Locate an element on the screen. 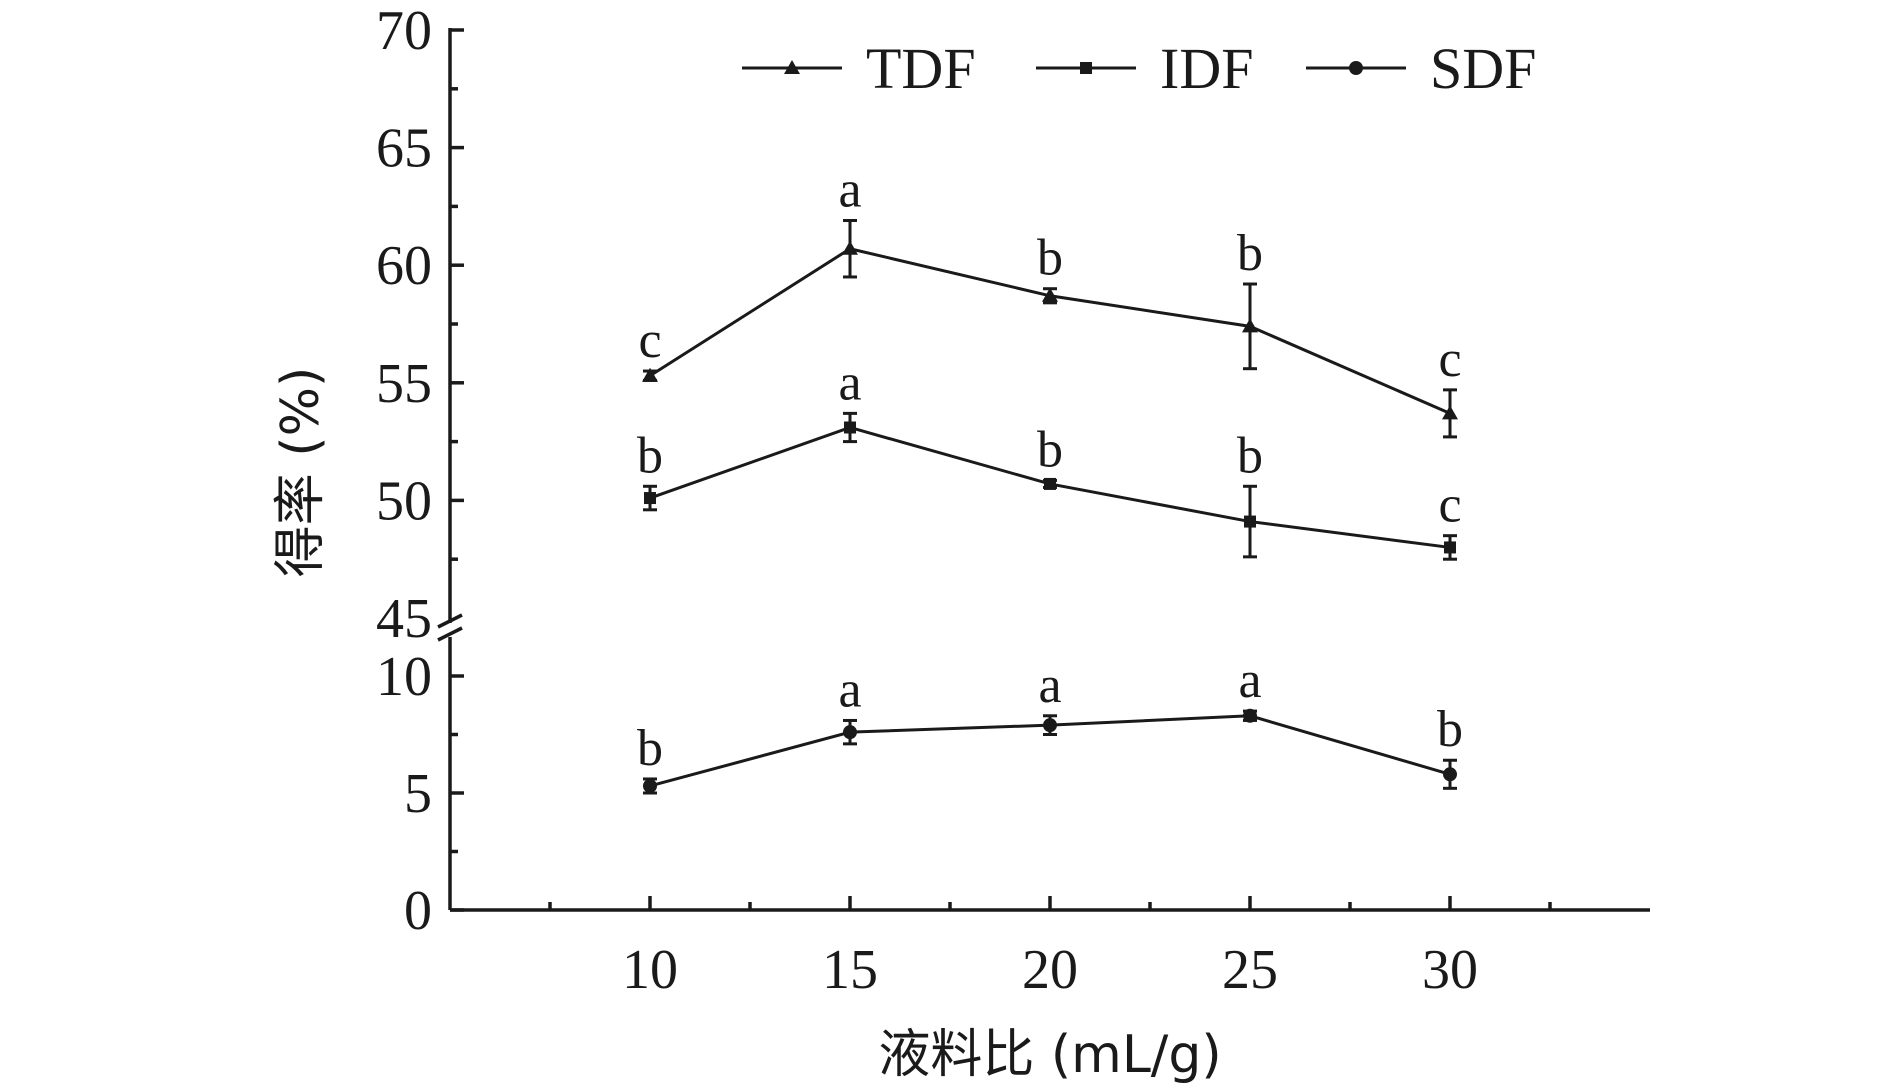 This screenshot has width=1890, height=1091. y-tick-label: 60 is located at coordinates (404, 266).